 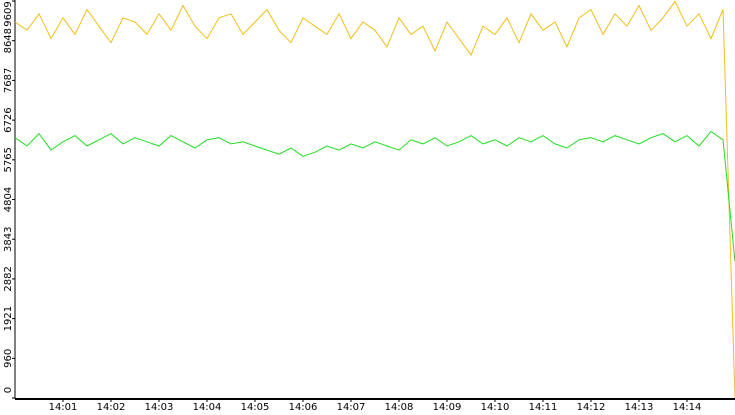 I want to click on x-tick-label: 14:01, so click(x=63, y=407).